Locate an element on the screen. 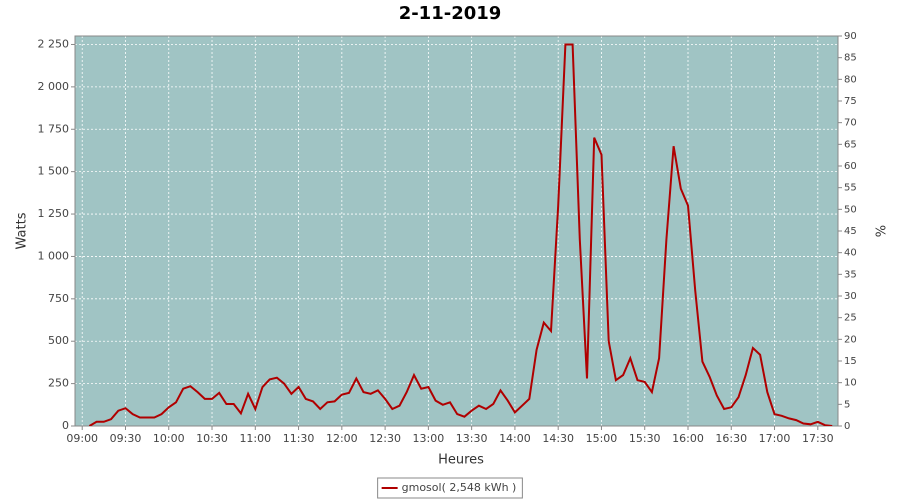  y2-tick-label: 0 is located at coordinates (847, 426).